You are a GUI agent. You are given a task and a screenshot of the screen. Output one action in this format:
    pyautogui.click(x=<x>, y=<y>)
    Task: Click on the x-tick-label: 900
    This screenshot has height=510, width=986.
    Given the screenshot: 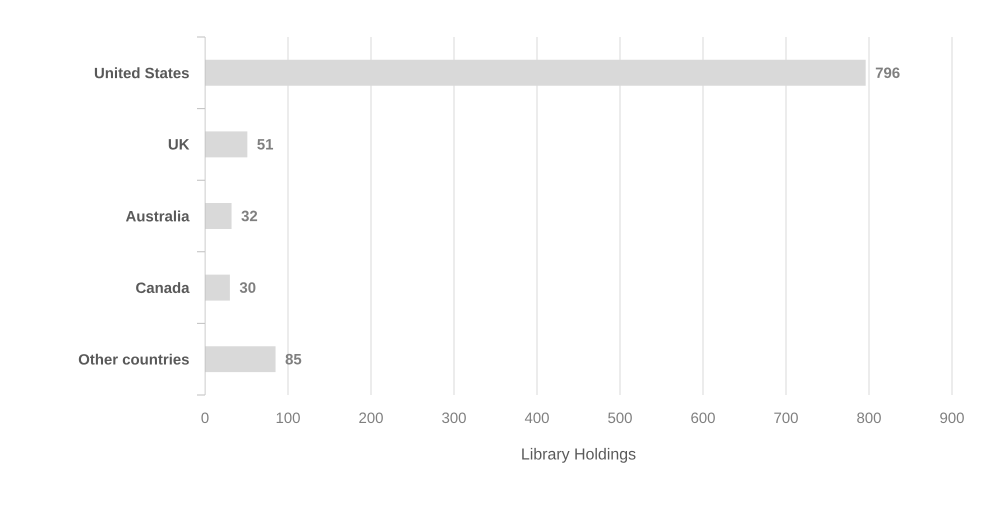 What is the action you would take?
    pyautogui.click(x=952, y=418)
    